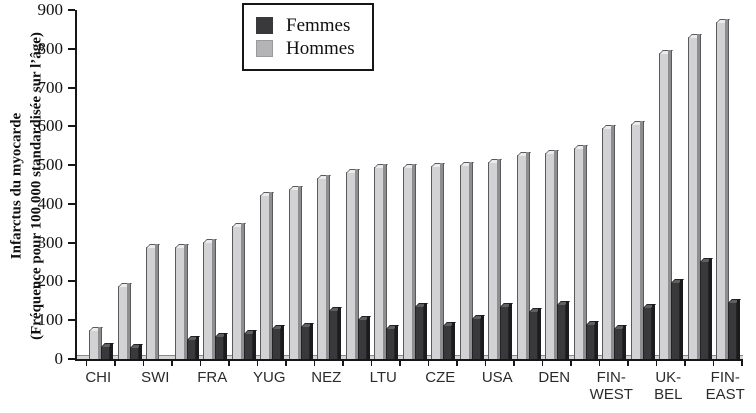  Describe the element at coordinates (50, 165) in the screenshot. I see `y-tick-label: 500` at that location.